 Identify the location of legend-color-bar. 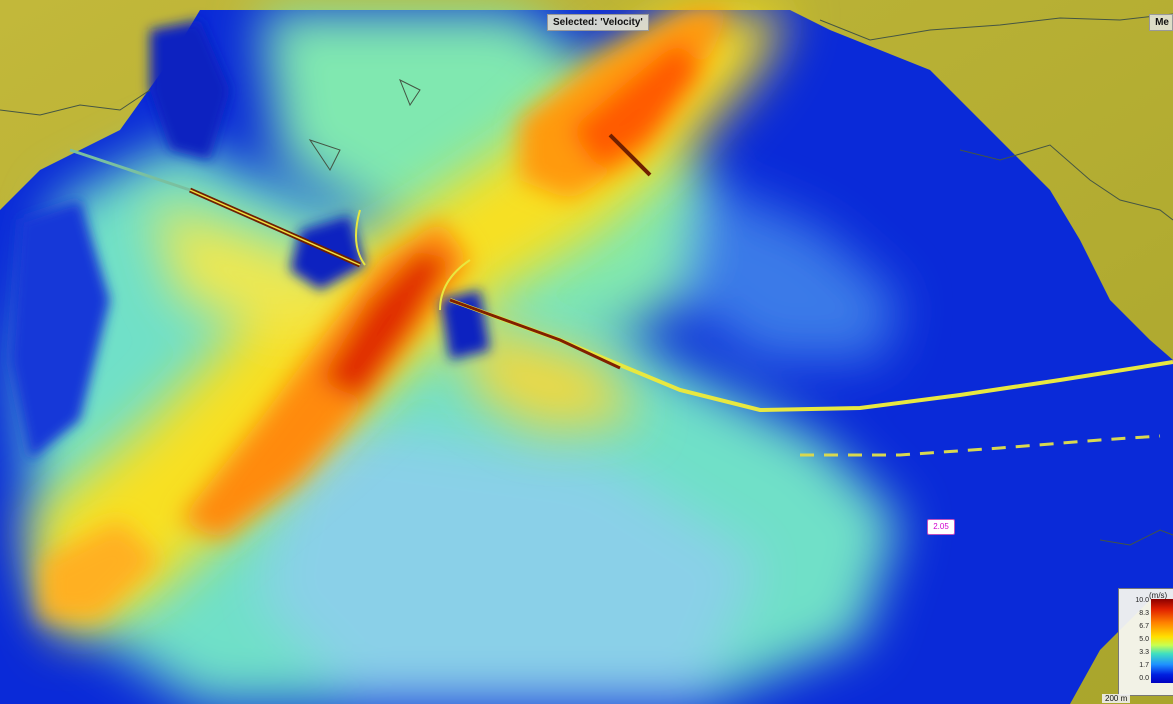
(1162, 641).